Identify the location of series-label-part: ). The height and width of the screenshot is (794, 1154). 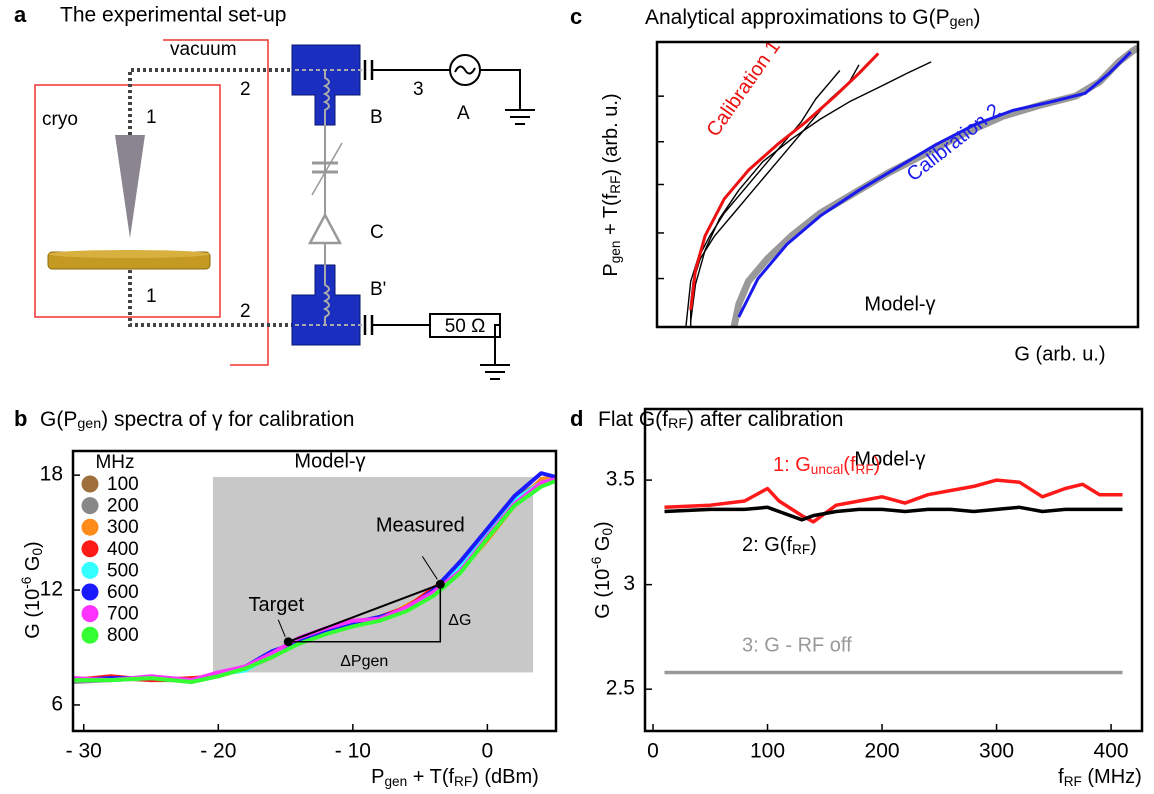
(877, 465).